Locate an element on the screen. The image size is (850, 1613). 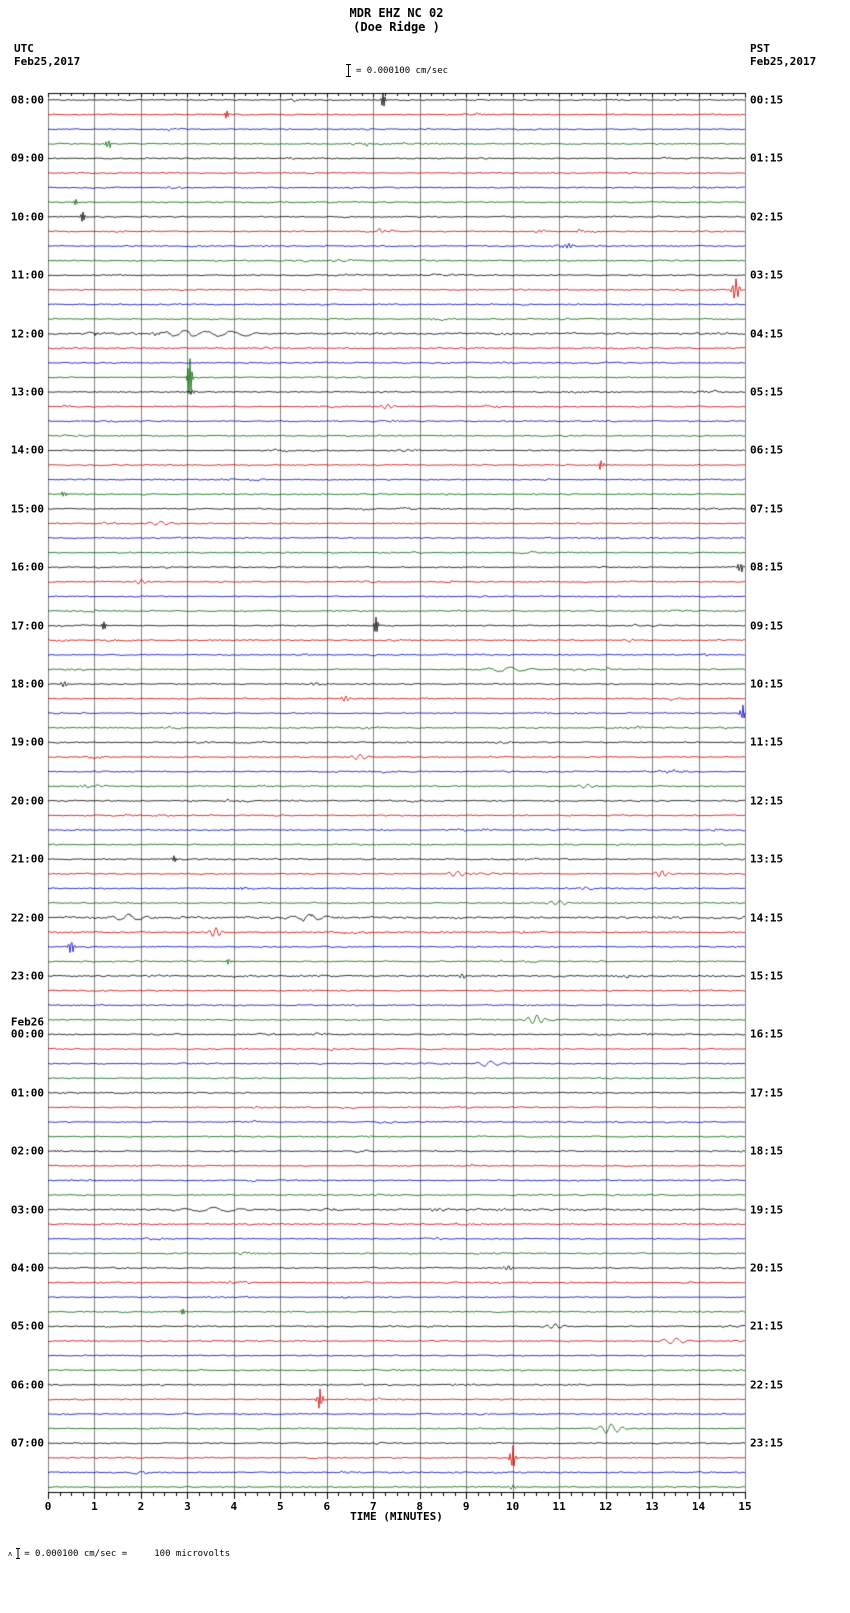
utc-hour-label: 03:00 is located at coordinates (27, 1210).